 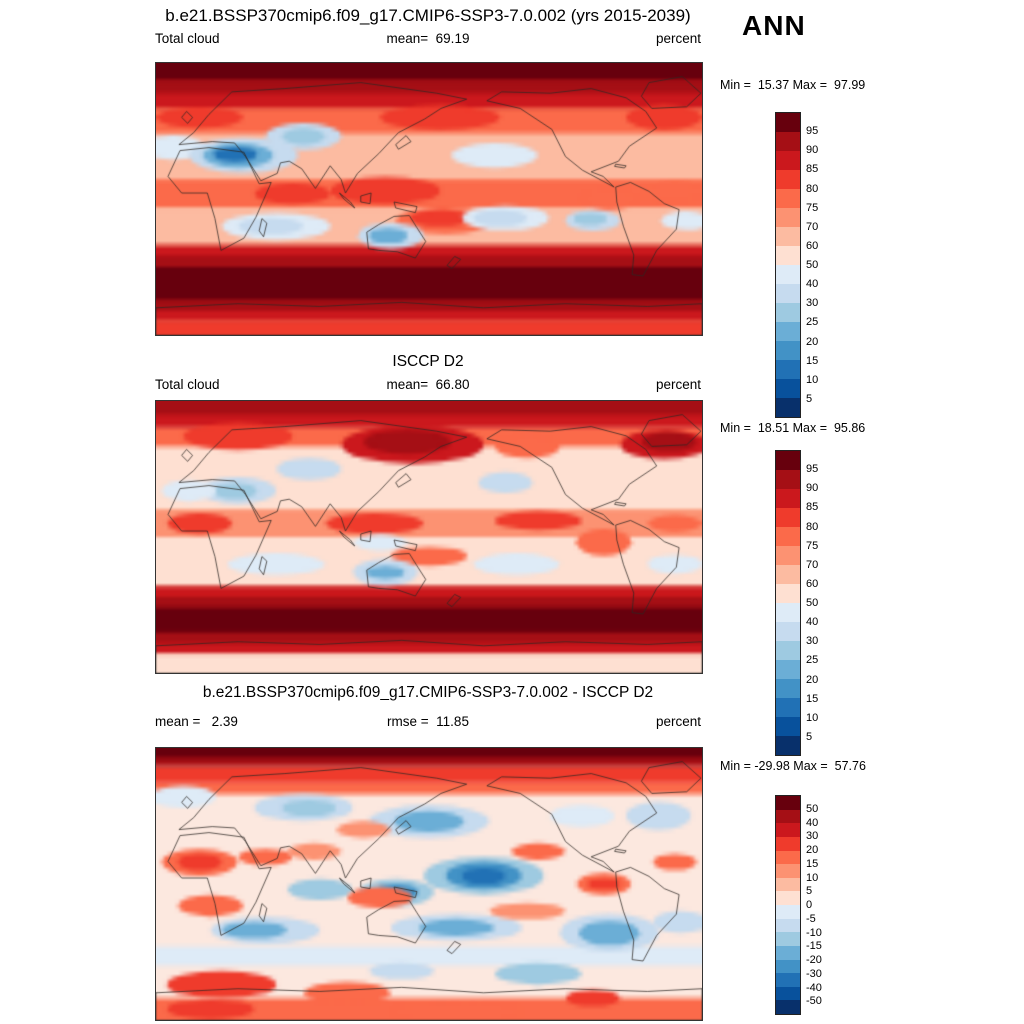 What do you see at coordinates (429, 537) in the screenshot?
I see `observation-map` at bounding box center [429, 537].